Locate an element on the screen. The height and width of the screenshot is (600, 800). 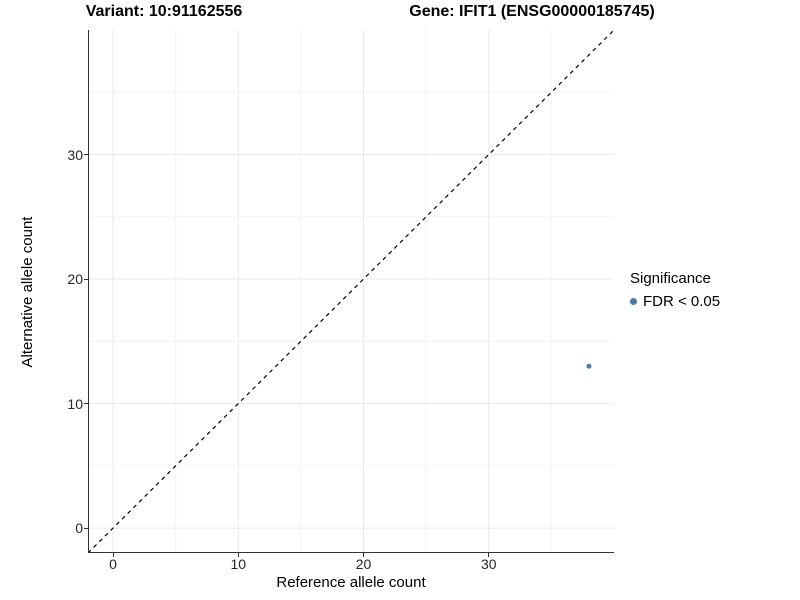
legend: Significance FDR < 0.05 is located at coordinates (675, 290).